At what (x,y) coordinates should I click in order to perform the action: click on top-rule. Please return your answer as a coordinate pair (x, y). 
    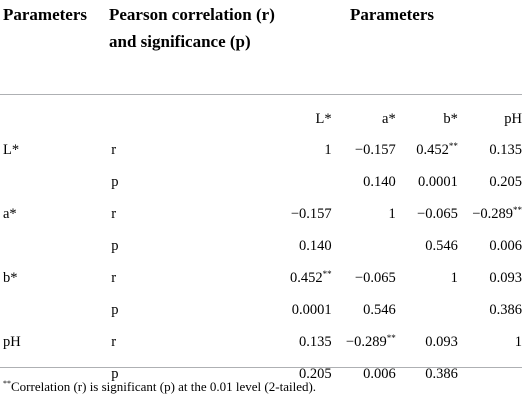
    Looking at the image, I should click on (261, 94).